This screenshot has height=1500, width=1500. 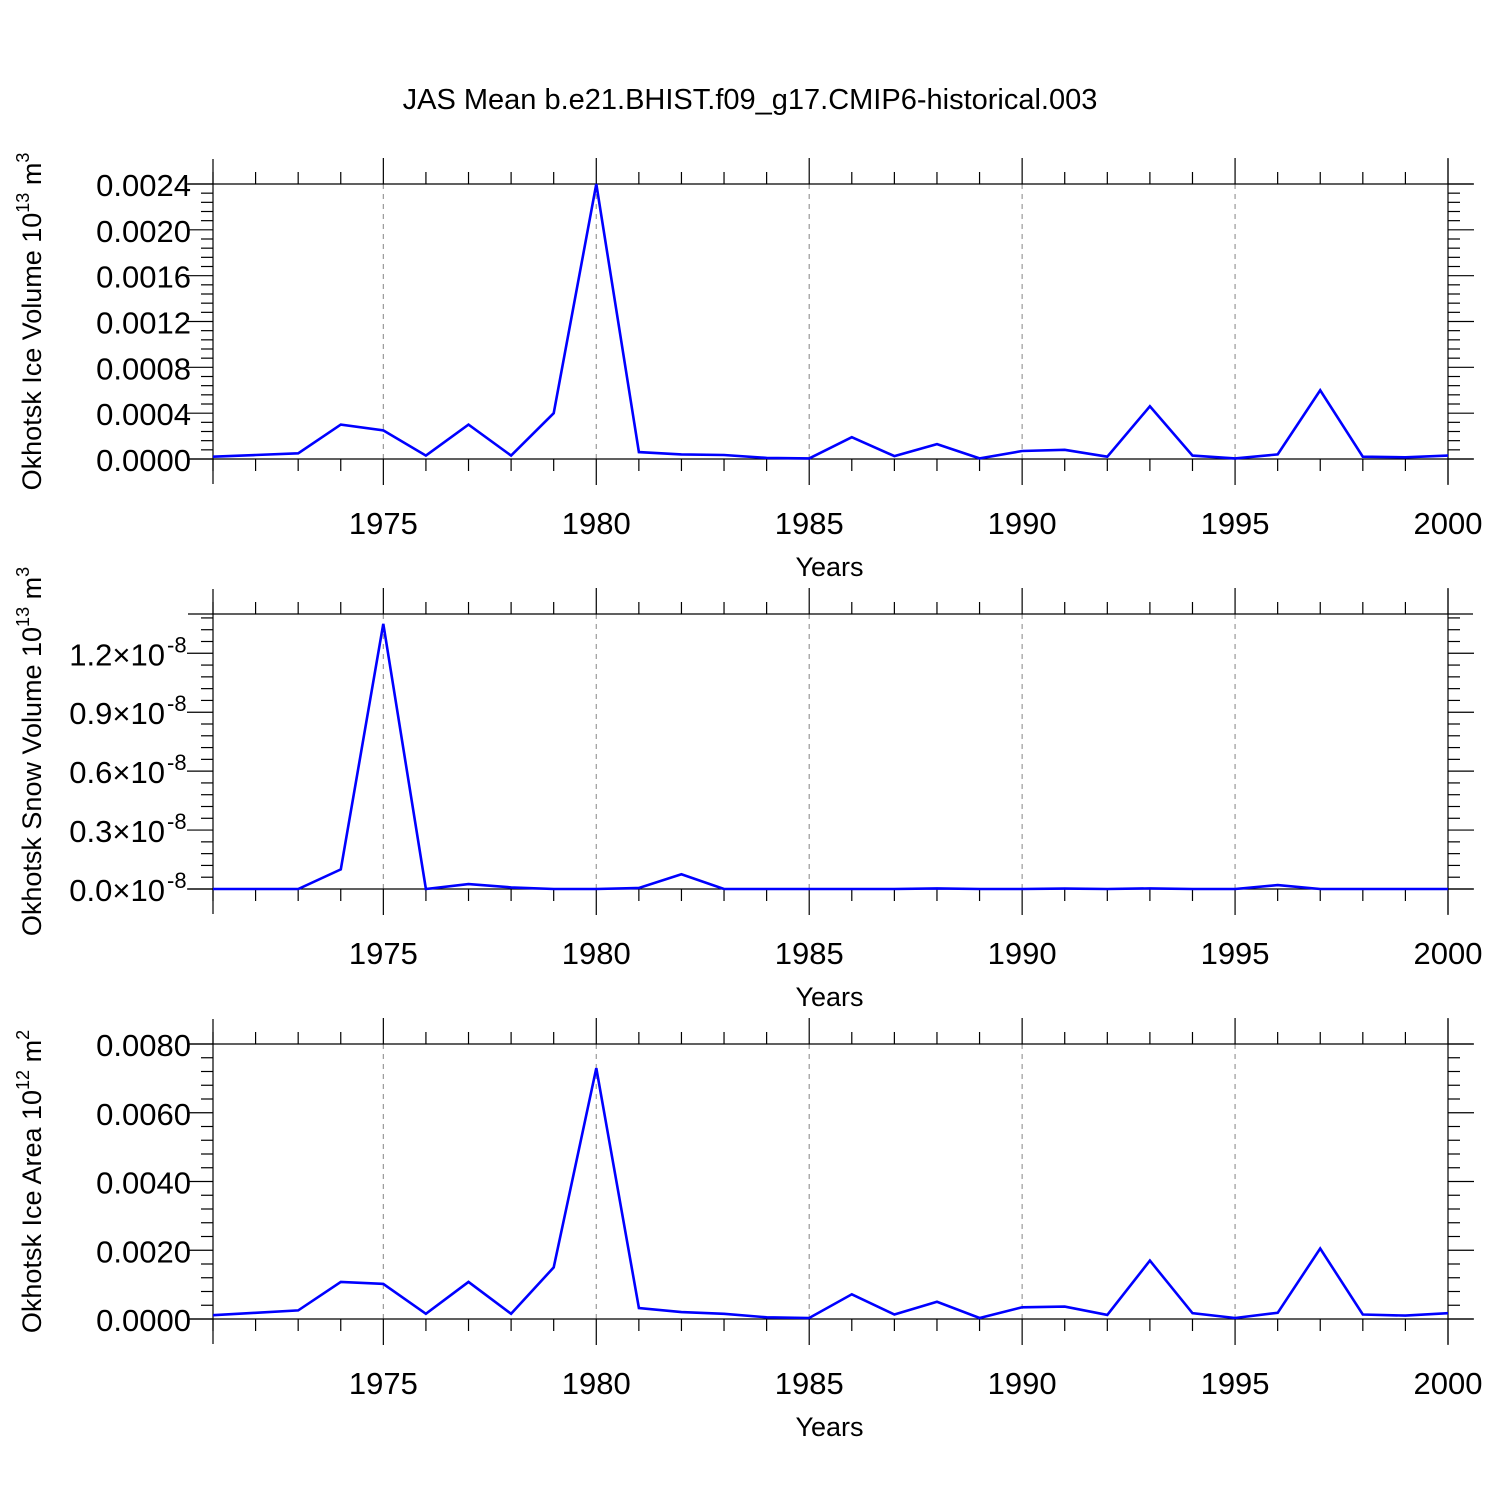 What do you see at coordinates (90, 890) in the screenshot?
I see `y-tick-mantissa: 0.0` at bounding box center [90, 890].